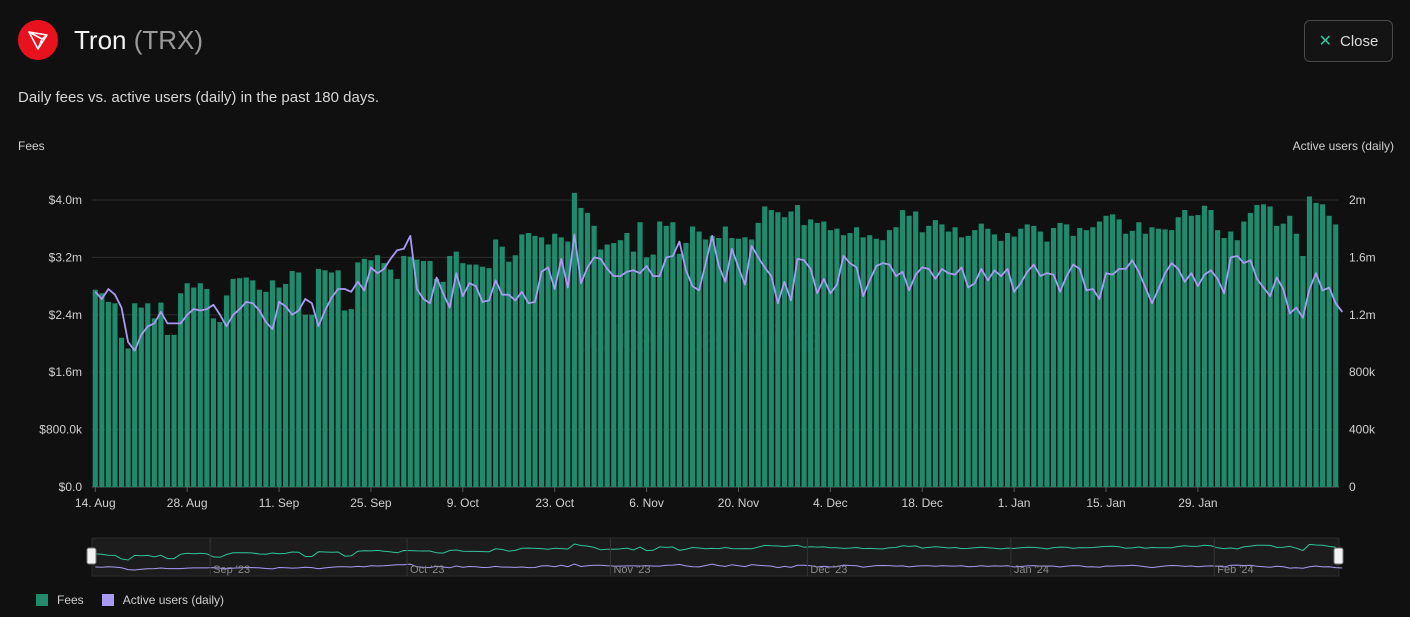  Describe the element at coordinates (65, 372) in the screenshot. I see `y-tick-label-left: $1.6m` at that location.